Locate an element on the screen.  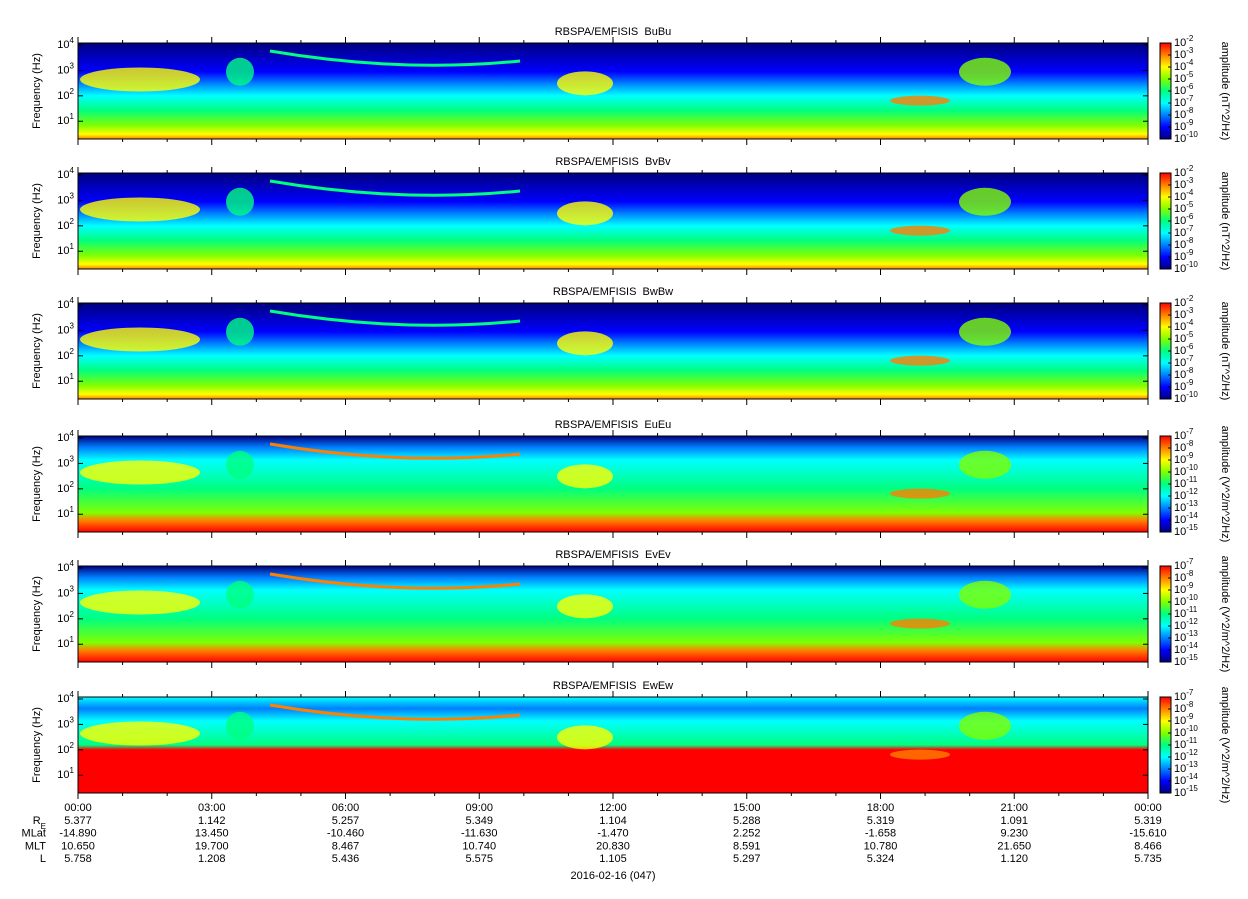
panel-title: RBSPA/EMFISIS BuBu is located at coordinates (613, 32).